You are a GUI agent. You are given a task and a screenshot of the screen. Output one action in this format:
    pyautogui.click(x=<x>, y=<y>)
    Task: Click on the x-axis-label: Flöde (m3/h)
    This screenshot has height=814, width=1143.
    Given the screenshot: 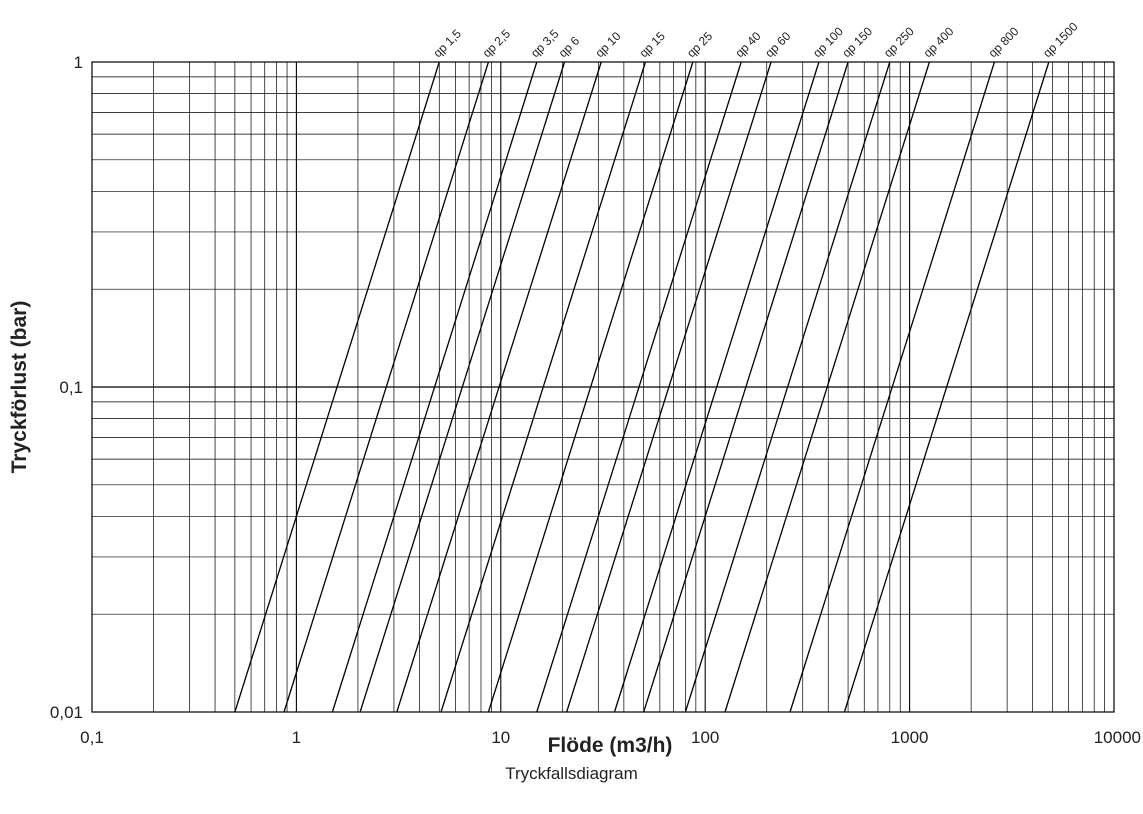 What is the action you would take?
    pyautogui.click(x=610, y=745)
    